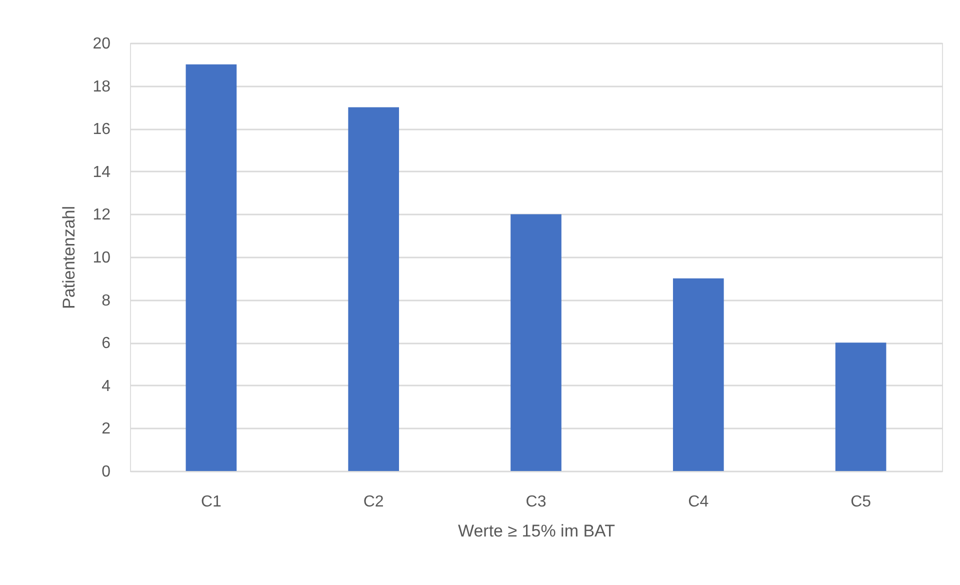  What do you see at coordinates (101, 172) in the screenshot?
I see `y-tick-label: 14` at bounding box center [101, 172].